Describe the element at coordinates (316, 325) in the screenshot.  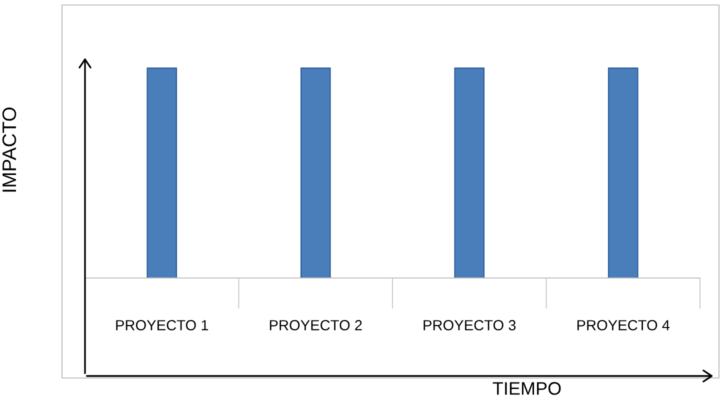
I see `x-tick-label: PROYECTO 2` at that location.